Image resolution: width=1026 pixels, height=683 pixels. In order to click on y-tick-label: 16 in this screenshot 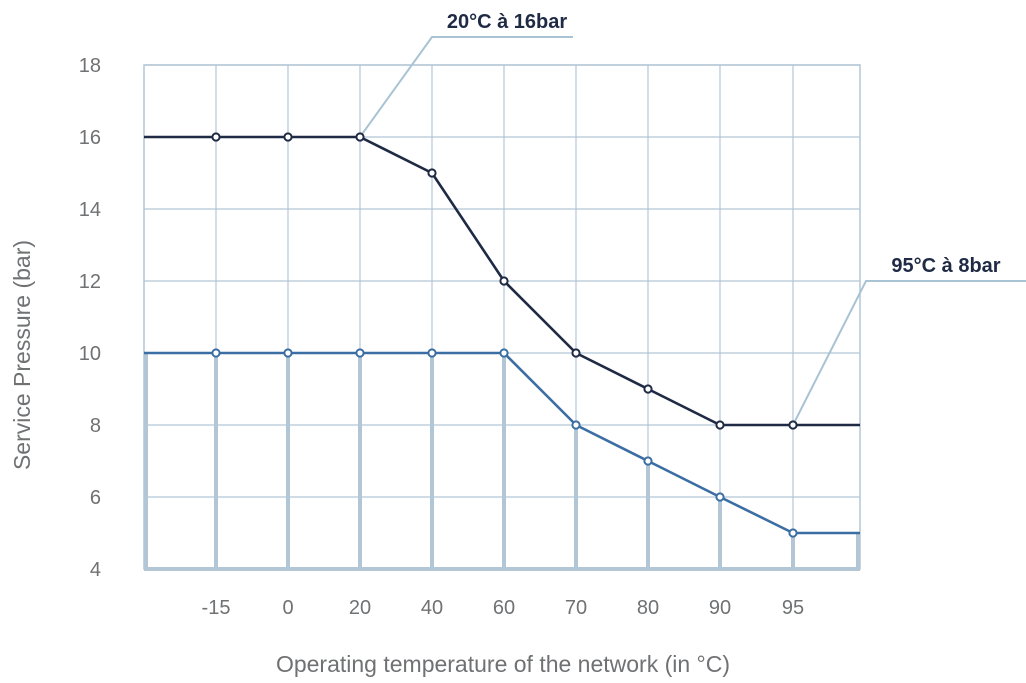, I will do `click(90, 138)`.